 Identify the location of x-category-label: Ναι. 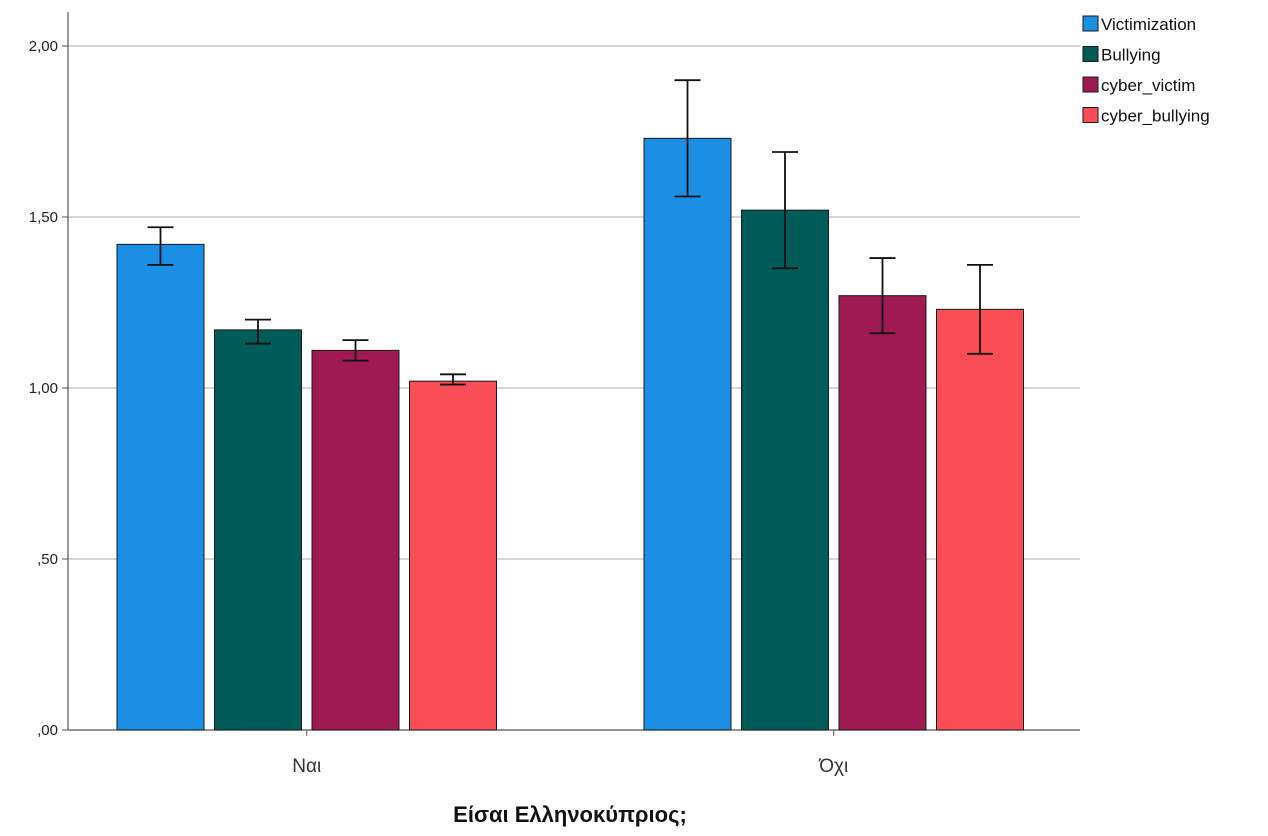
(306, 766).